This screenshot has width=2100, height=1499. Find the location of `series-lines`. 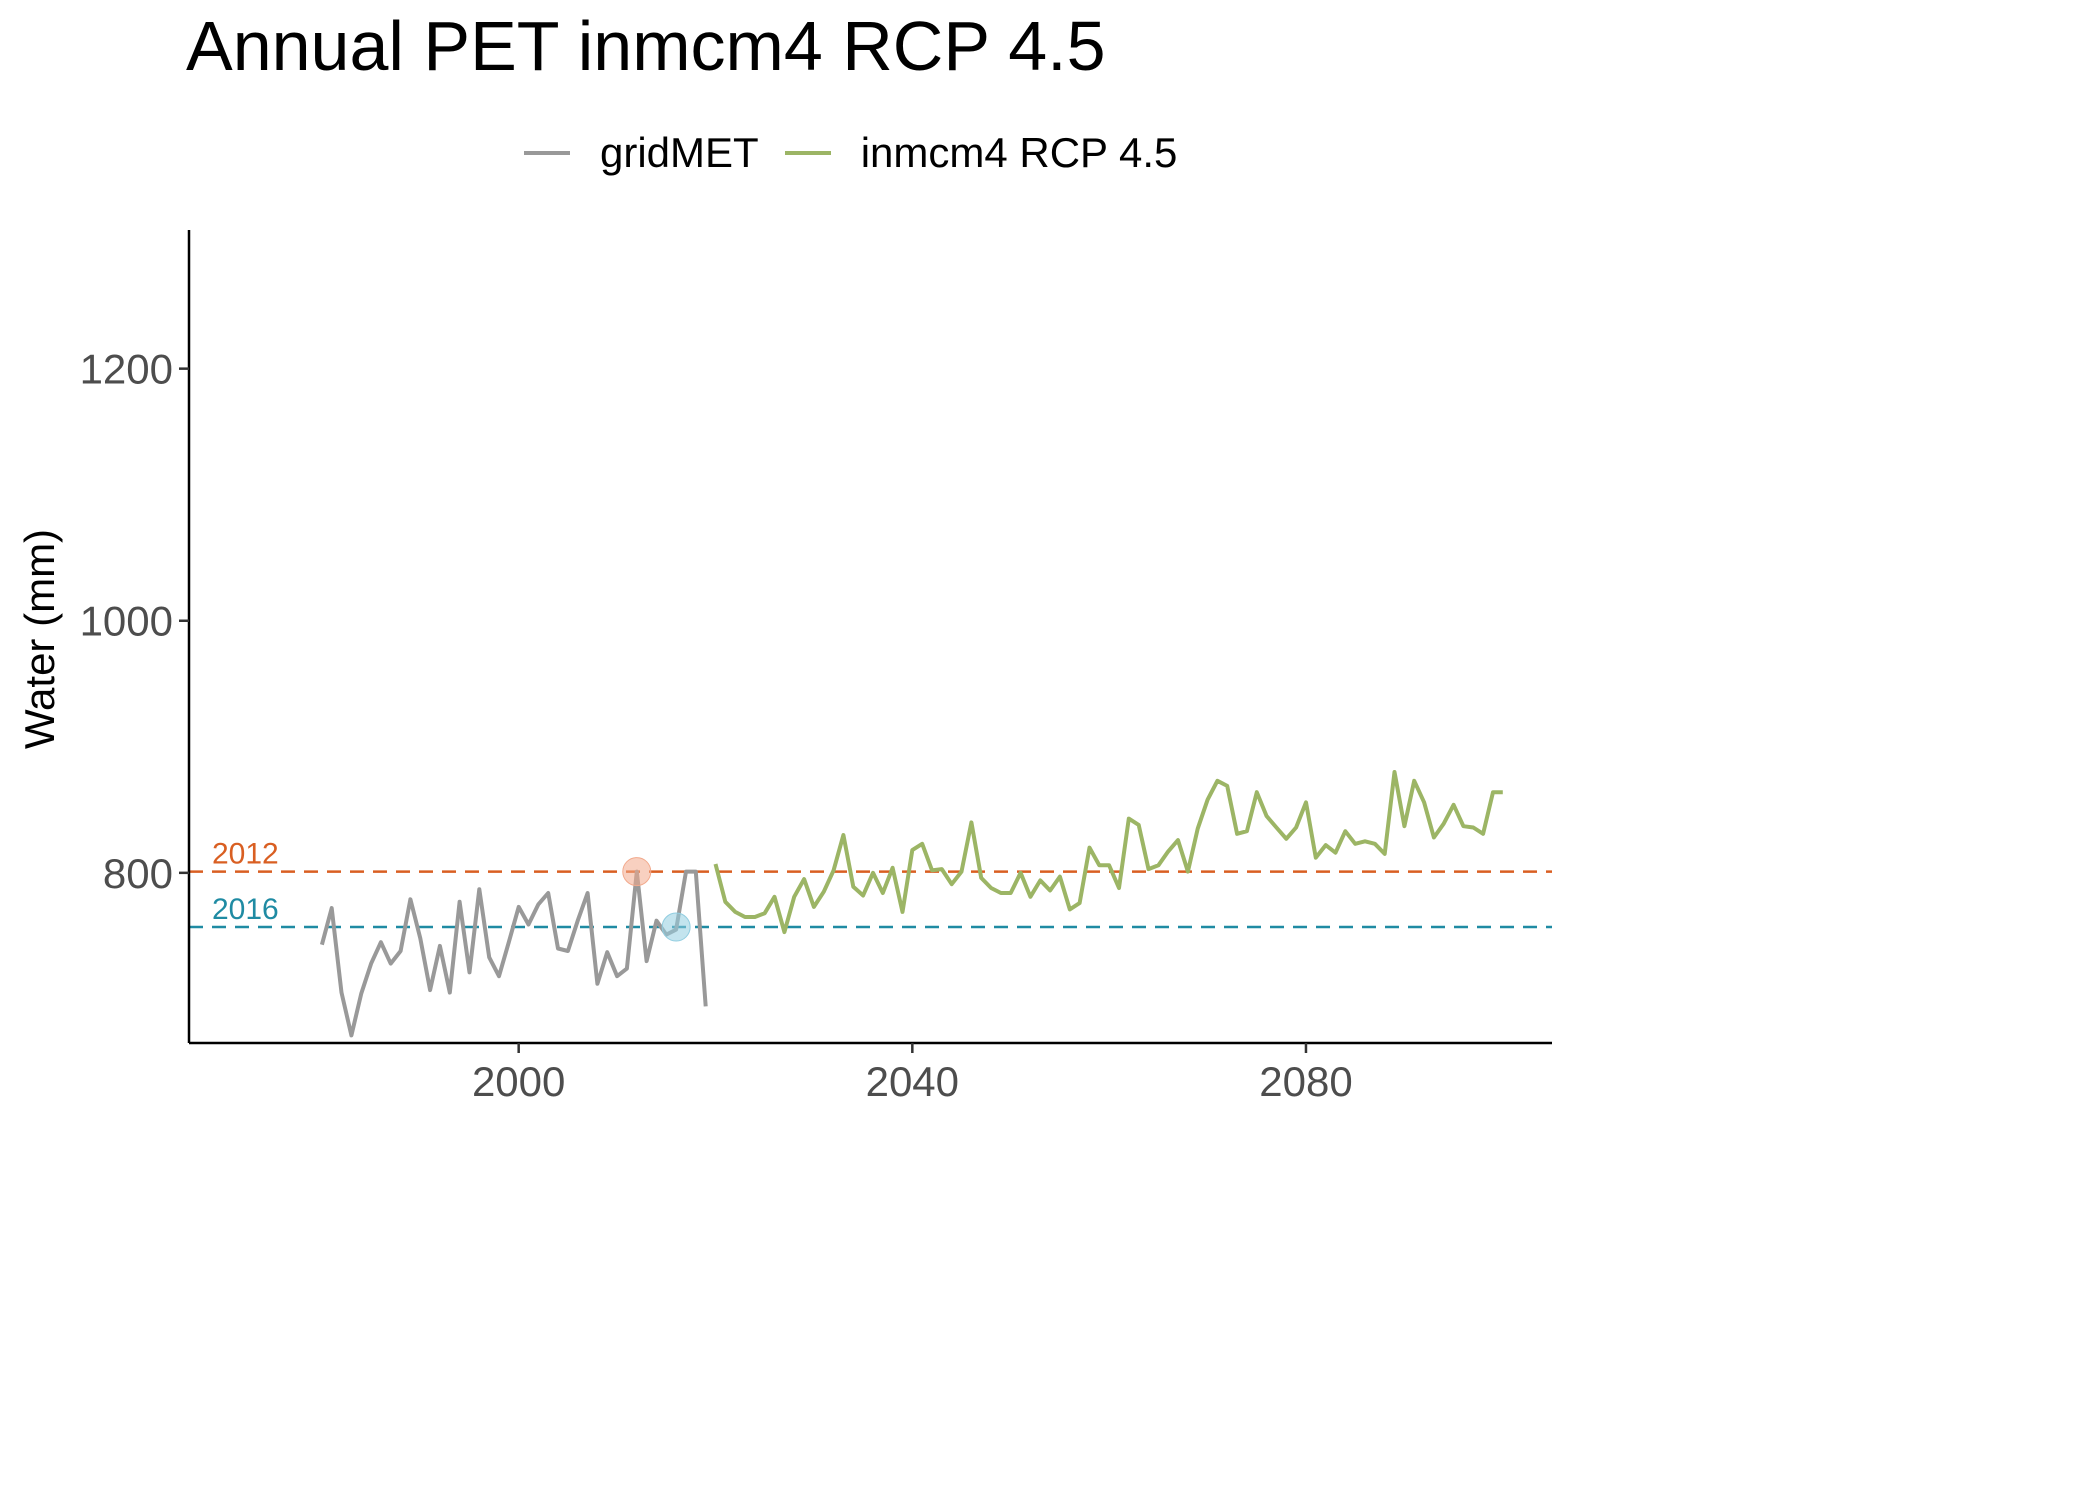

series-lines is located at coordinates (911, 904).